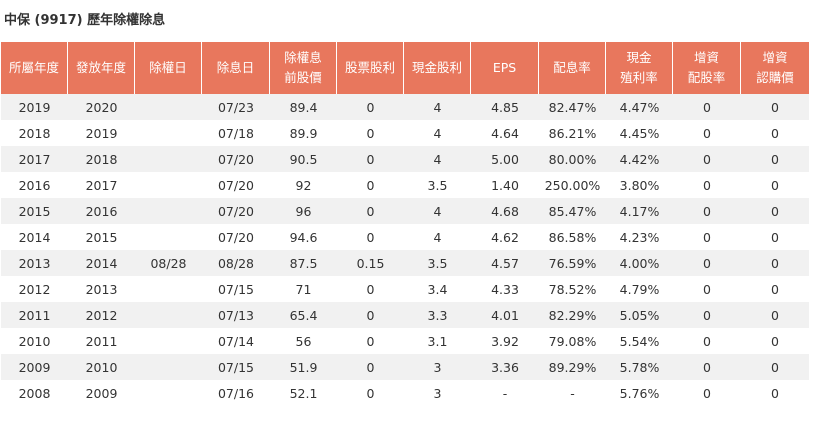 This screenshot has width=820, height=431. What do you see at coordinates (639, 341) in the screenshot?
I see `table-cell: 5.54%` at bounding box center [639, 341].